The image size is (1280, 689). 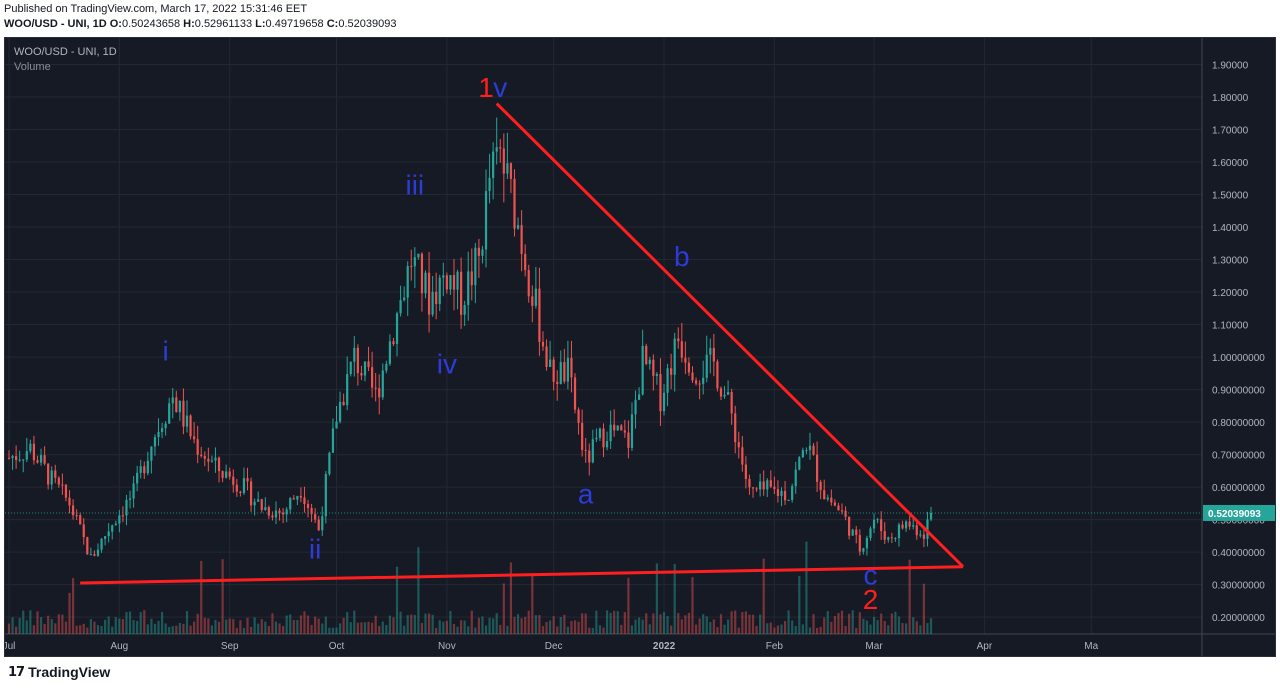 What do you see at coordinates (1230, 261) in the screenshot?
I see `price-tick-label: 1.30000` at bounding box center [1230, 261].